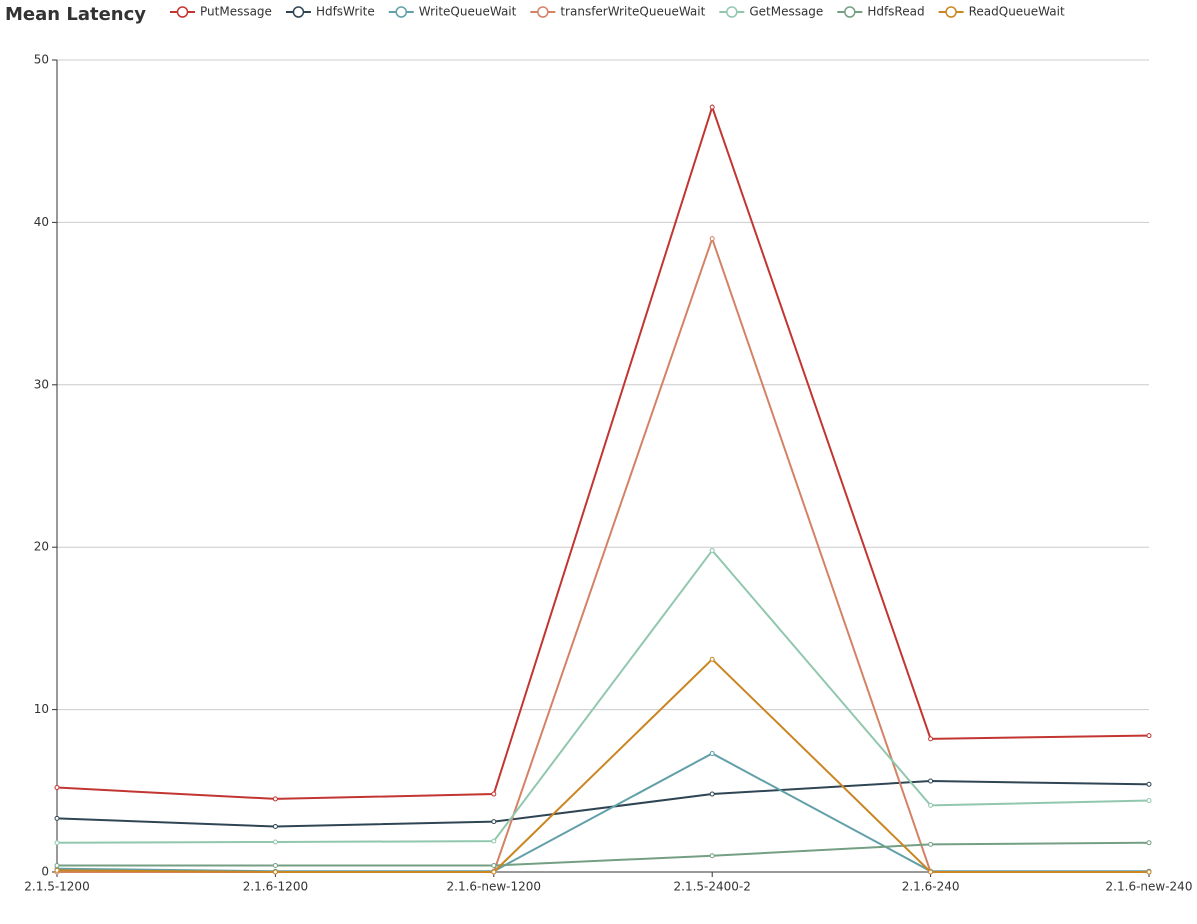 This screenshot has height=924, width=1197. Describe the element at coordinates (895, 12) in the screenshot. I see `legend-label: HdfsRead` at that location.